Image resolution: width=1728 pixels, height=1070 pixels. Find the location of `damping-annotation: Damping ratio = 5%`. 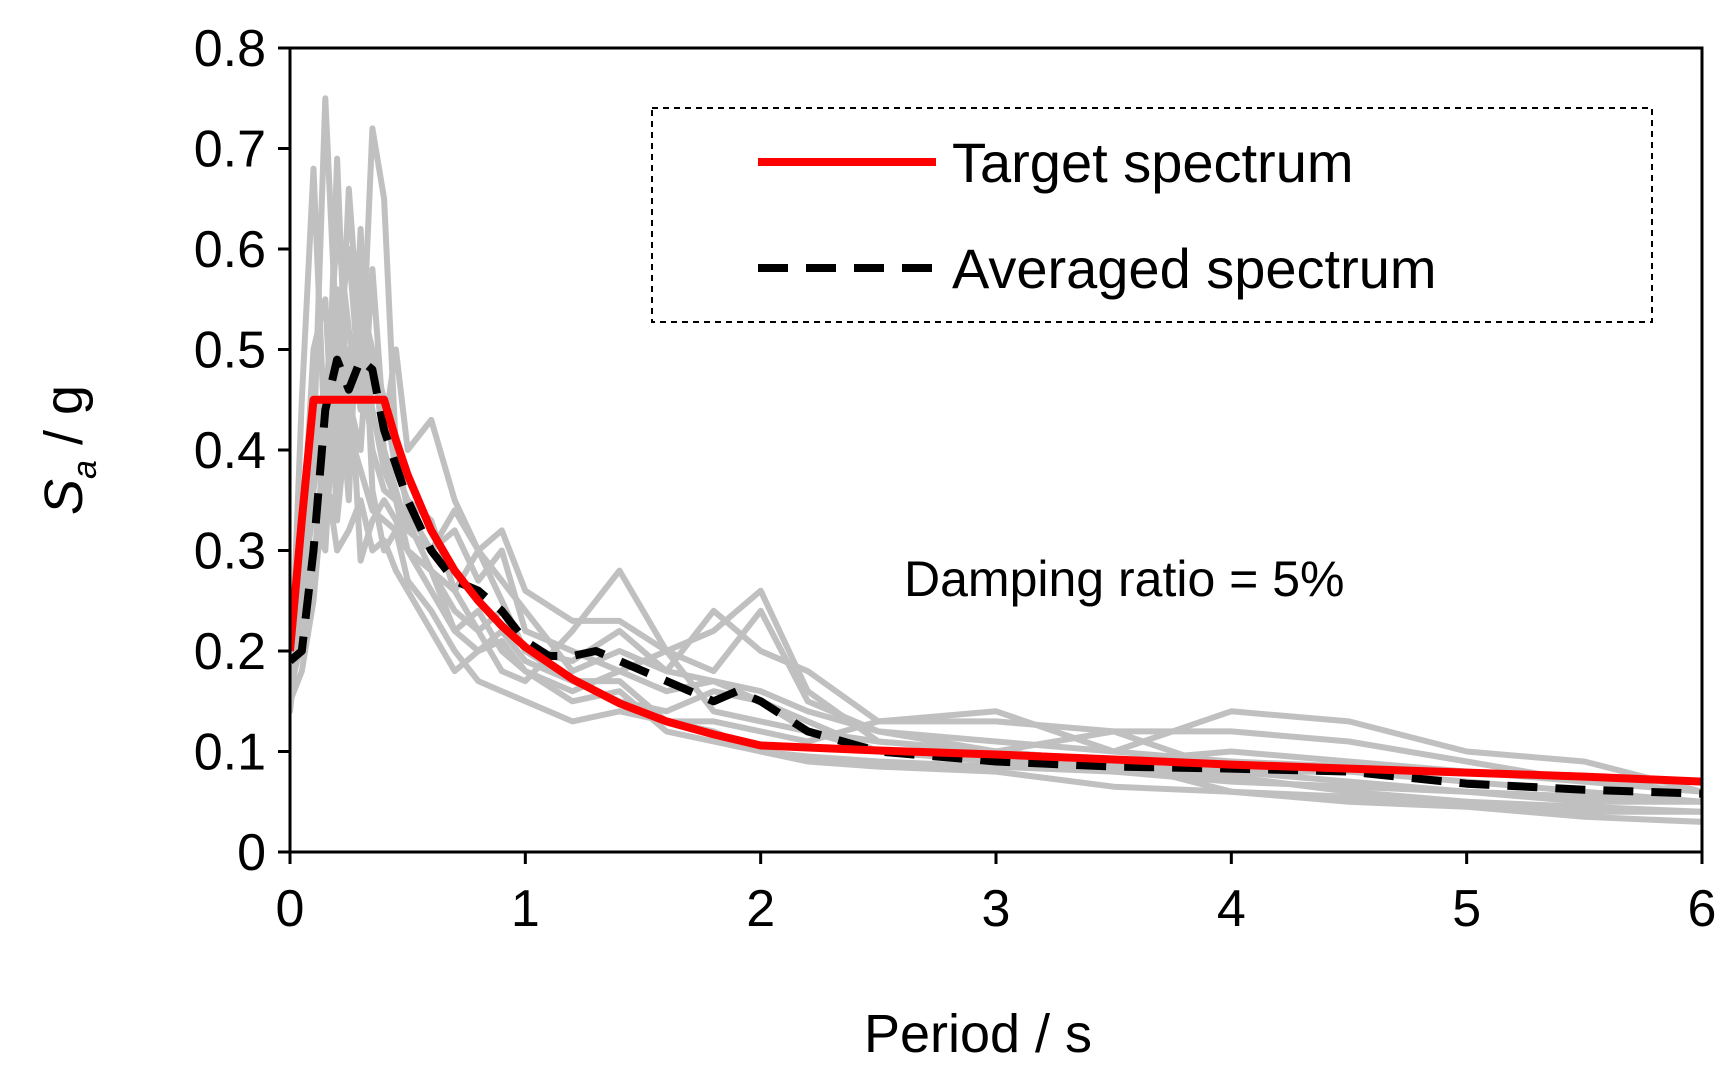

damping-annotation: Damping ratio = 5% is located at coordinates (1124, 579).